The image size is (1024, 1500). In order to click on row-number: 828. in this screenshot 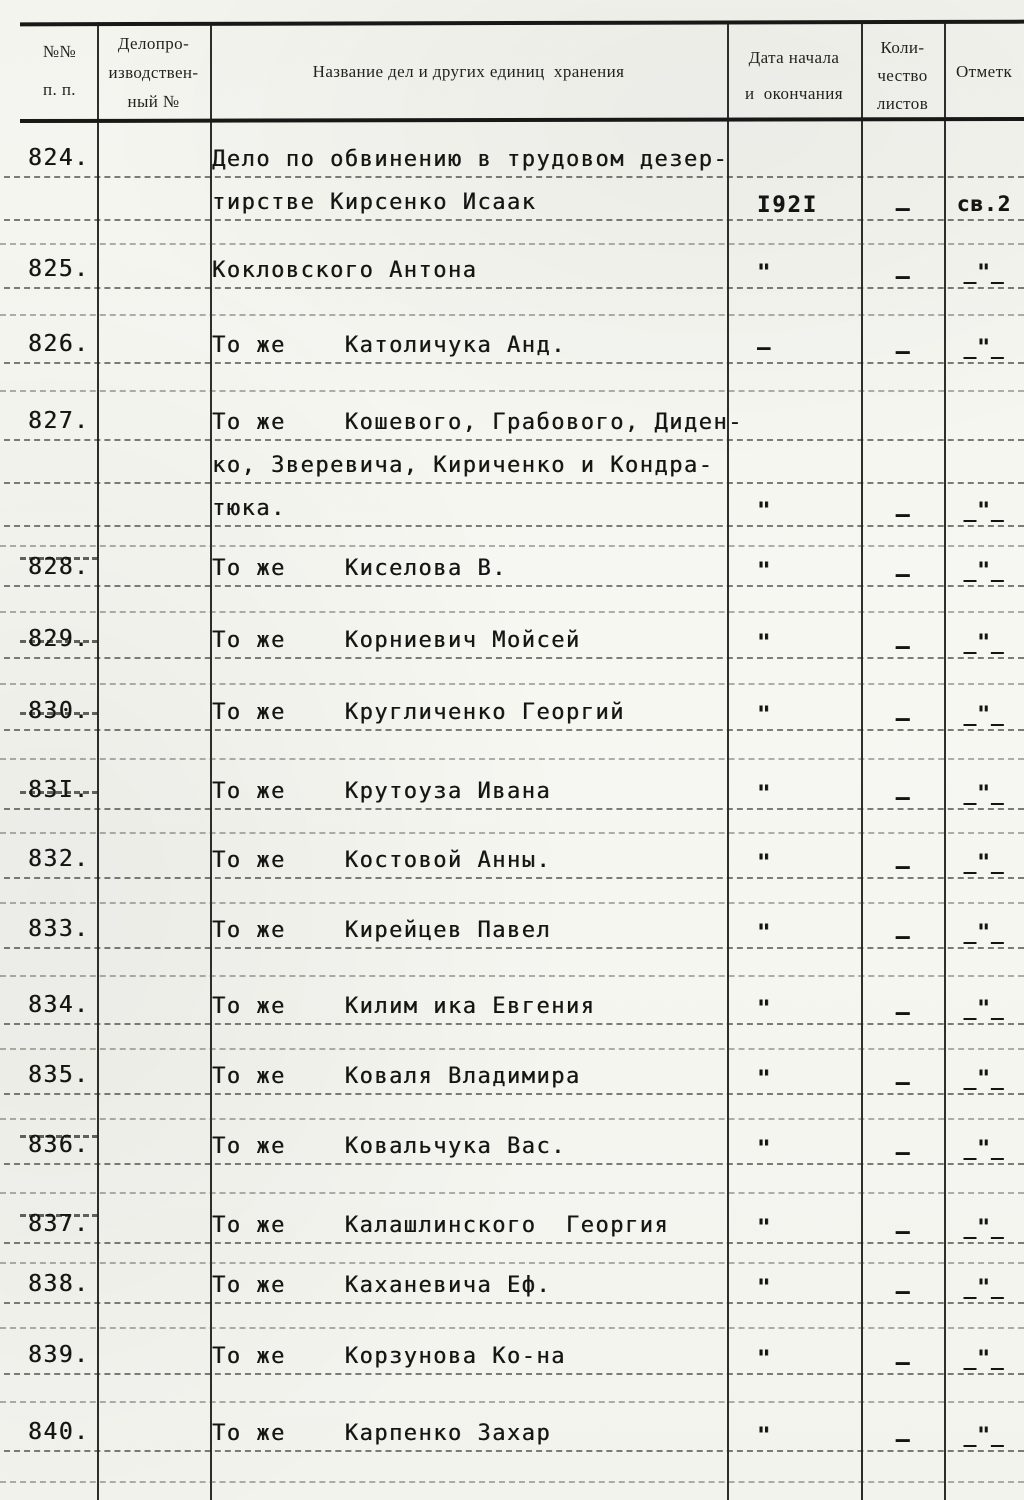, I will do `click(59, 567)`.